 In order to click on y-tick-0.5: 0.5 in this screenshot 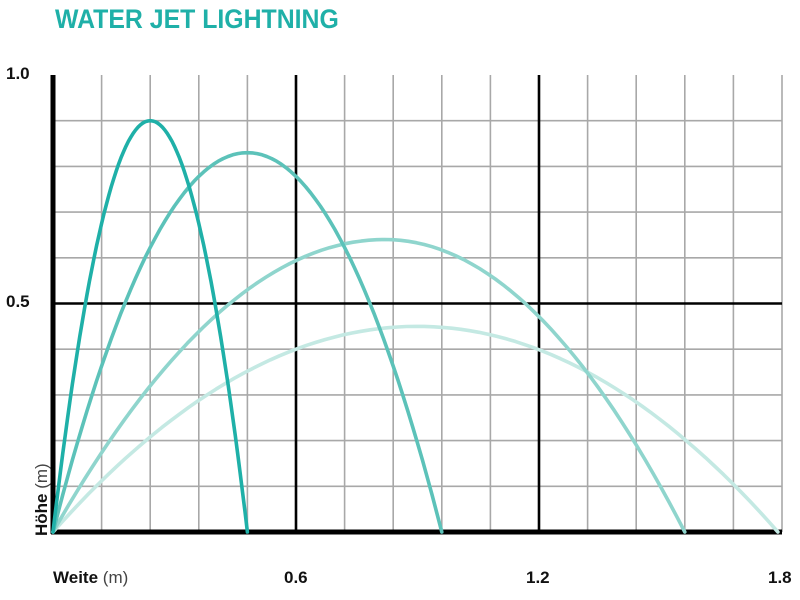, I will do `click(18, 301)`.